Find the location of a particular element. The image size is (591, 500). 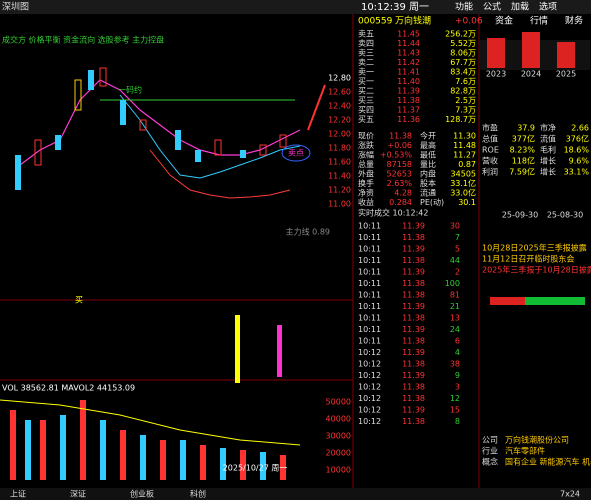

trade-volume: 30 is located at coordinates (455, 226).